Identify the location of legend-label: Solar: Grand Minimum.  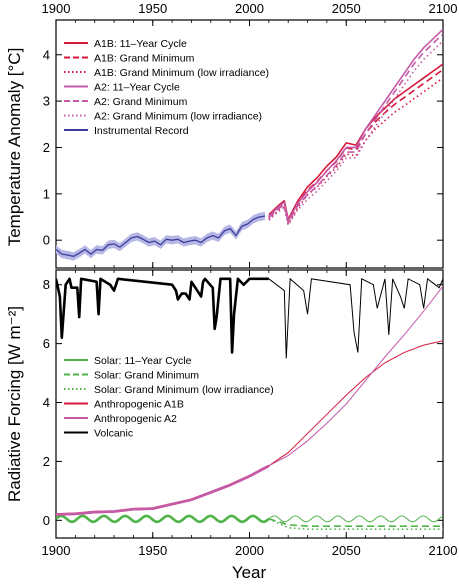
(146, 375).